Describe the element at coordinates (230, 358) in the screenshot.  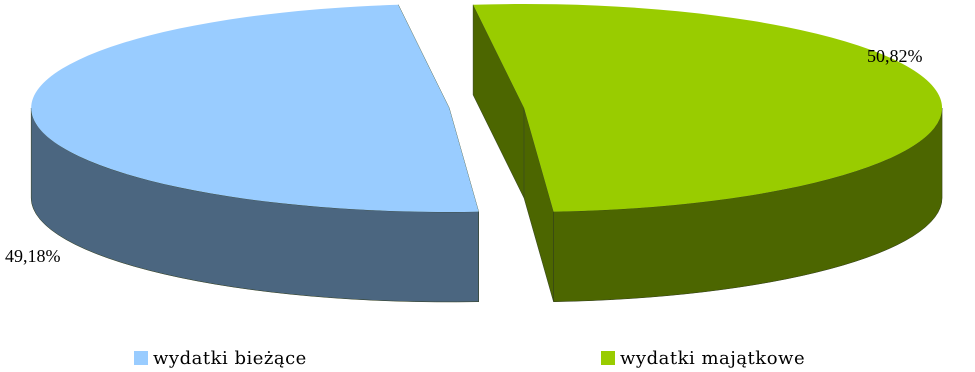
I see `legend-label-wydatki-biezace: wydatki bieżące` at that location.